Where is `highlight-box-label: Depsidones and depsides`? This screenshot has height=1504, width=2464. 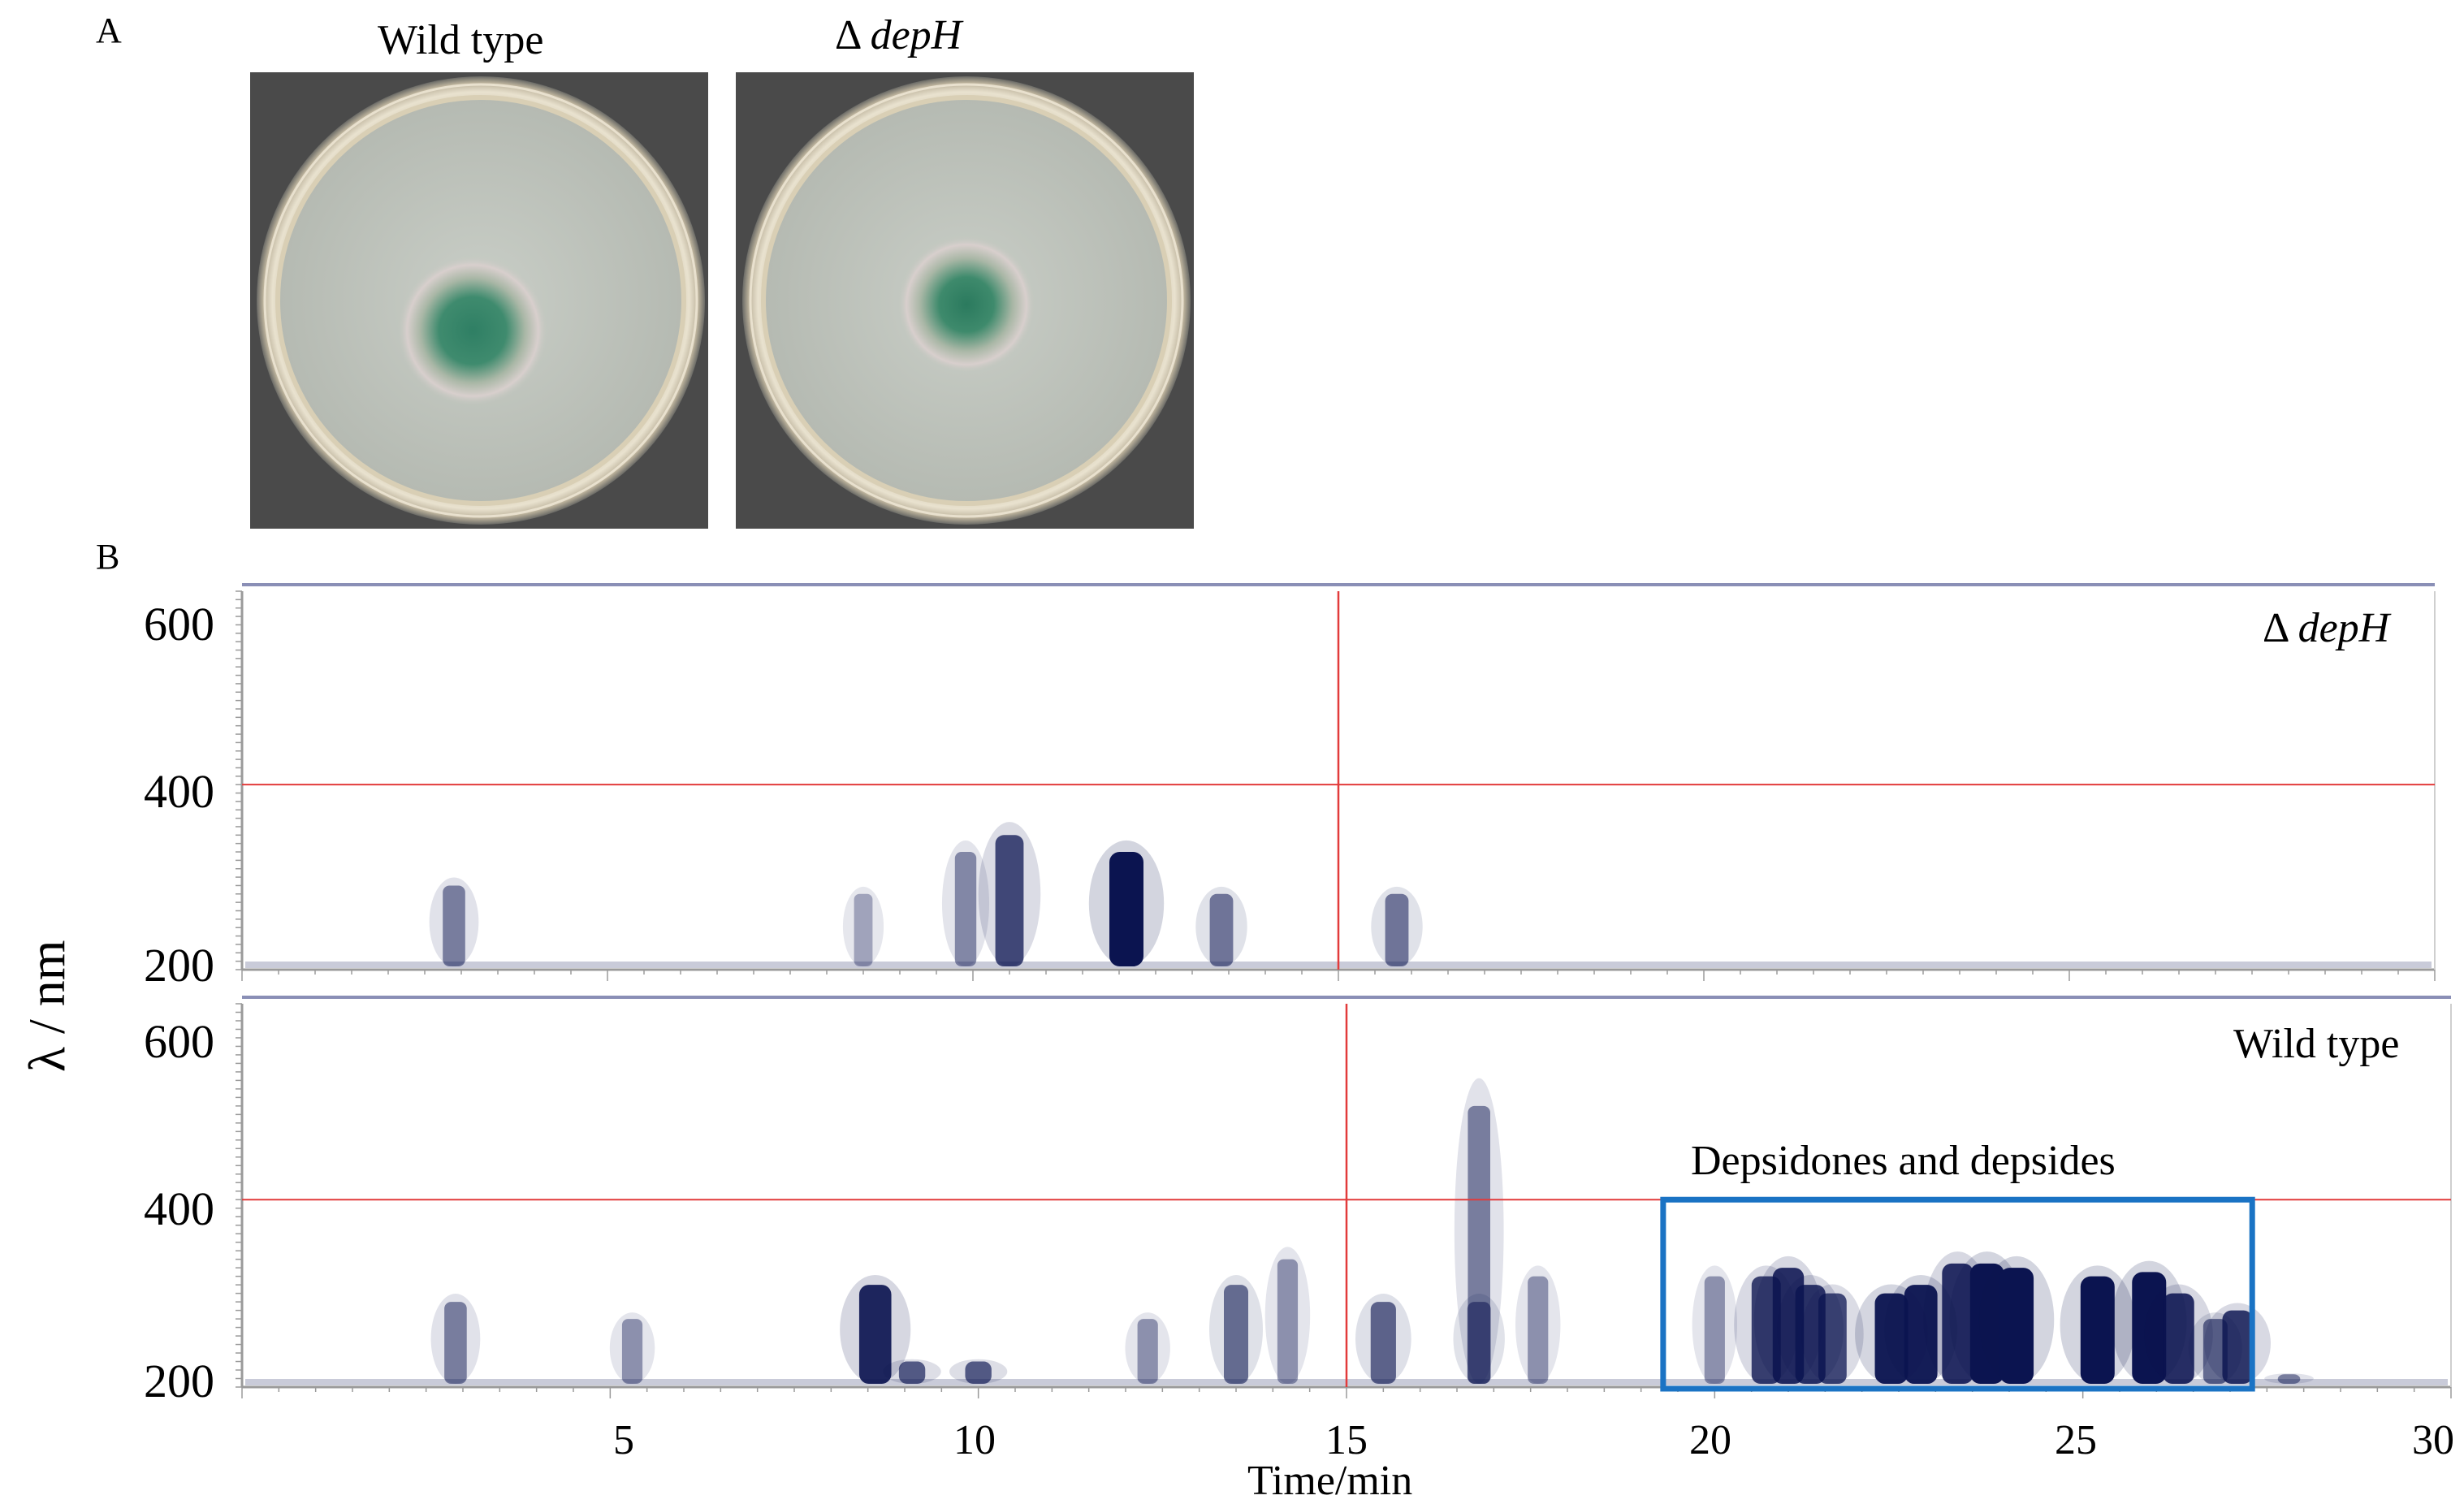
highlight-box-label: Depsidones and depsides is located at coordinates (1903, 1161).